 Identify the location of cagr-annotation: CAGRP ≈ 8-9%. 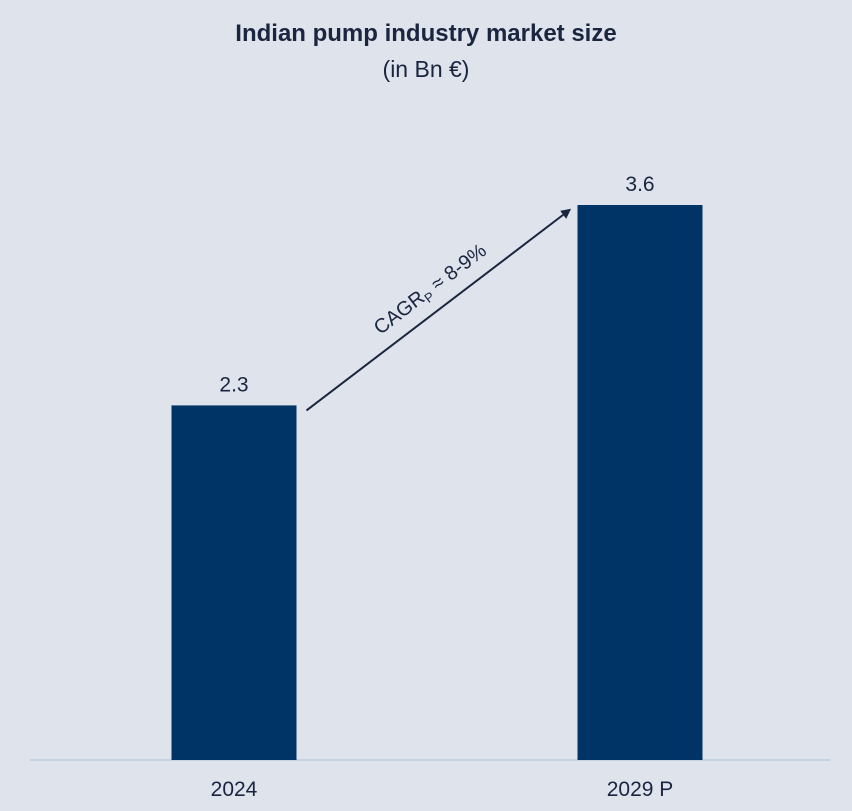
(438, 310).